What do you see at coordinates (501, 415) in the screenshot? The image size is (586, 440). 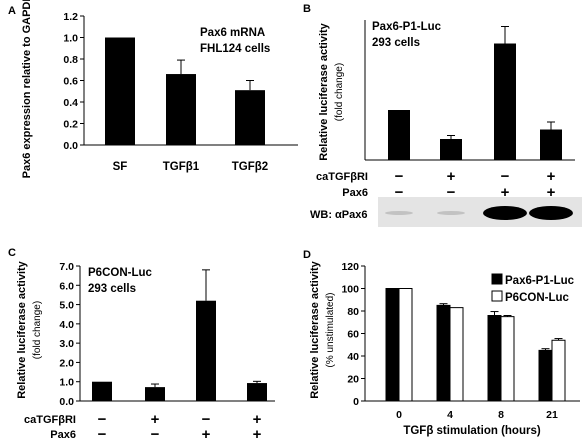 I see `x-tick-label: 8` at bounding box center [501, 415].